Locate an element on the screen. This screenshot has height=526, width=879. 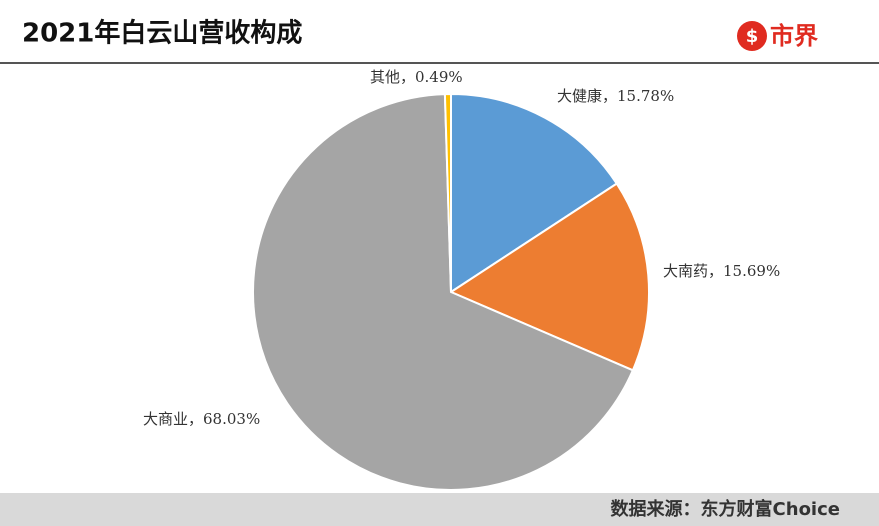
logo: $ 市界 is located at coordinates (777, 36).